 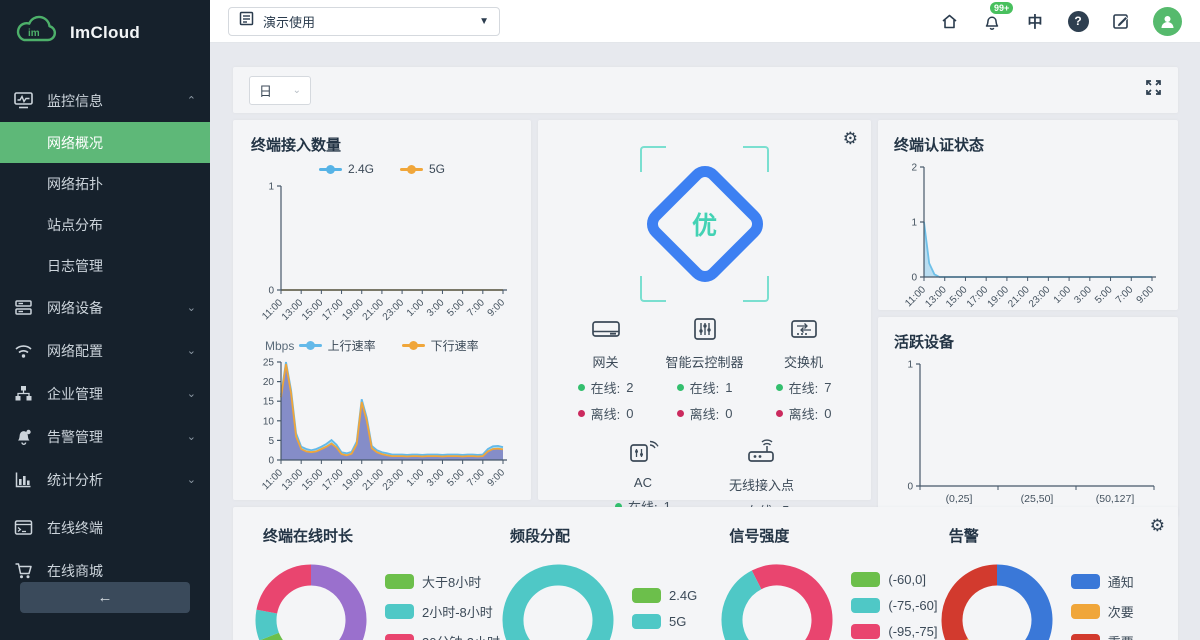 What do you see at coordinates (1102, 581) in the screenshot?
I see `legend-item: 通知` at bounding box center [1102, 581].